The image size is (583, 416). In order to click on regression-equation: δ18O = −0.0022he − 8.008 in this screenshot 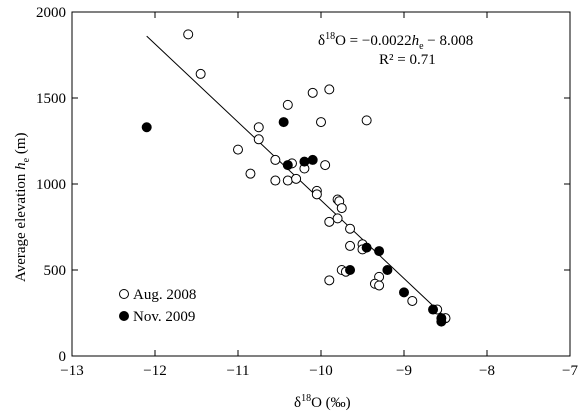, I will do `click(395, 41)`.